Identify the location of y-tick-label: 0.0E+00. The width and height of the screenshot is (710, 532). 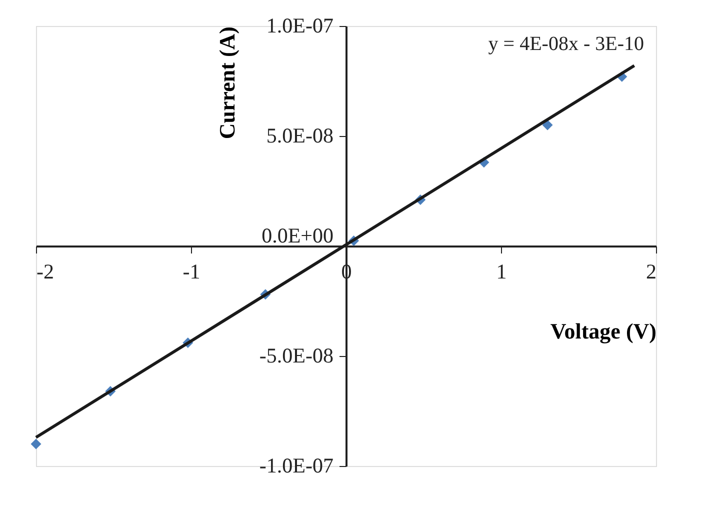
(298, 236).